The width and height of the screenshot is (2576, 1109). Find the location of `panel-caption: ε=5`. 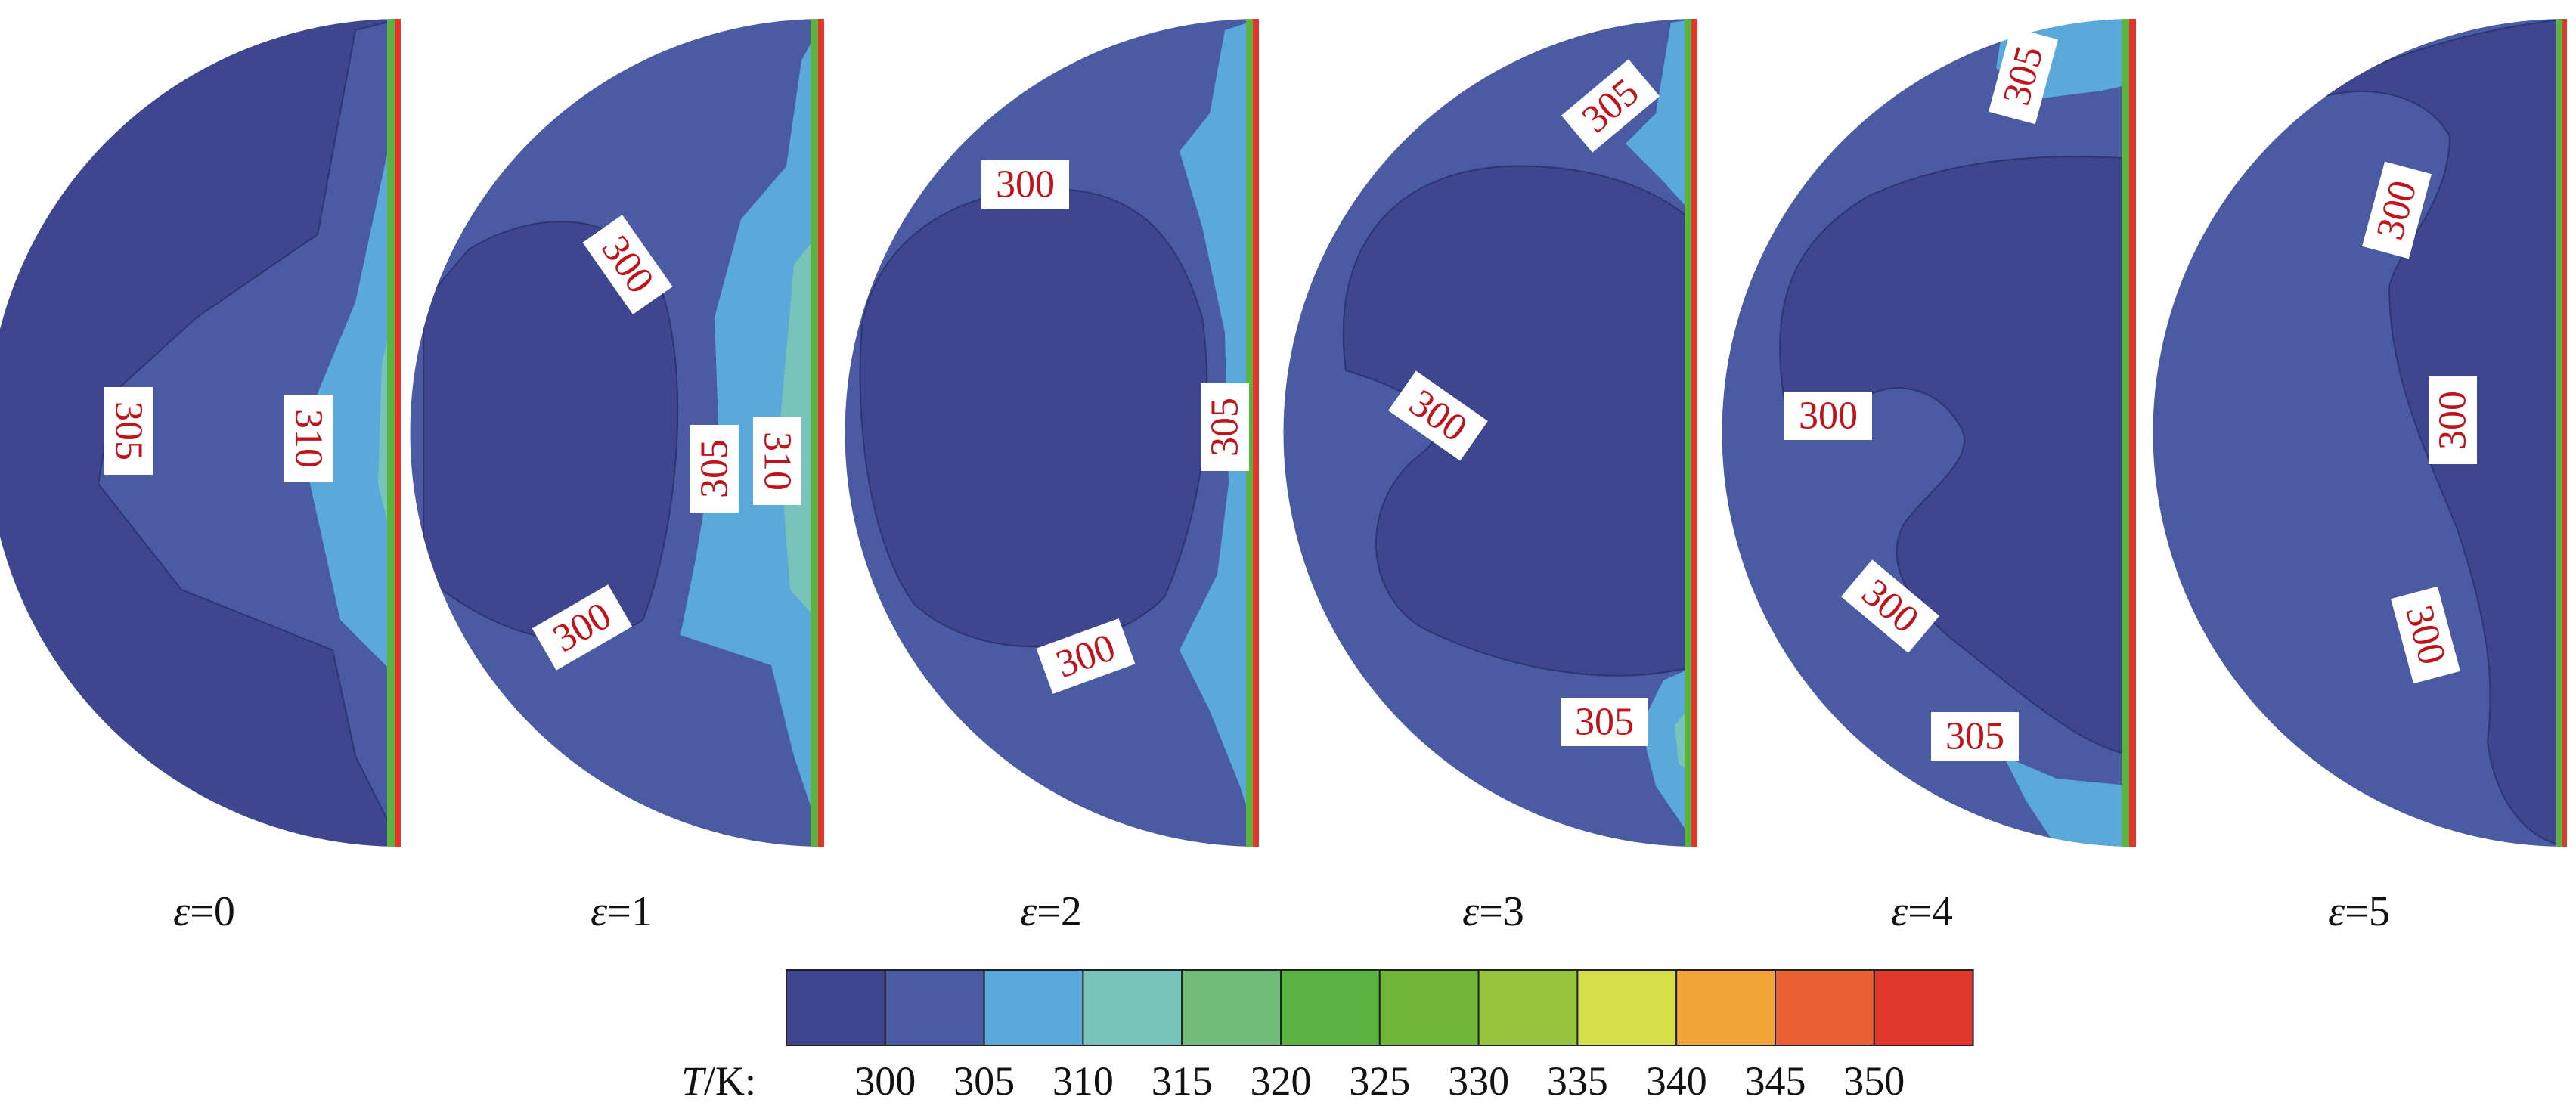

panel-caption: ε=5 is located at coordinates (2359, 911).